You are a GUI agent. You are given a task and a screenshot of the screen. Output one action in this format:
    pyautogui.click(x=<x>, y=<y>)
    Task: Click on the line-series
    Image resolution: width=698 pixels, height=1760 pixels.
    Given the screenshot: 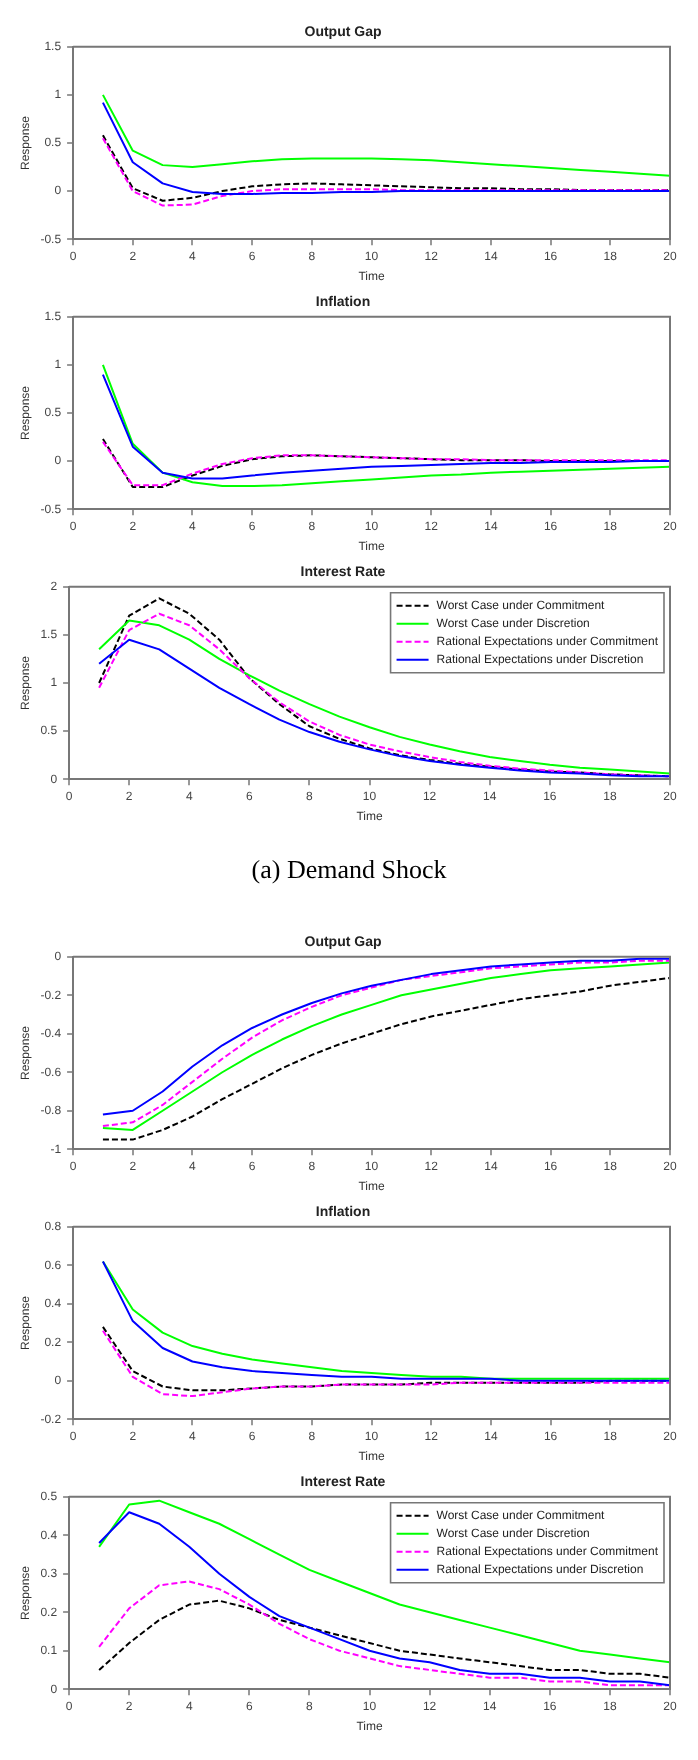 What is the action you would take?
    pyautogui.click(x=384, y=1639)
    